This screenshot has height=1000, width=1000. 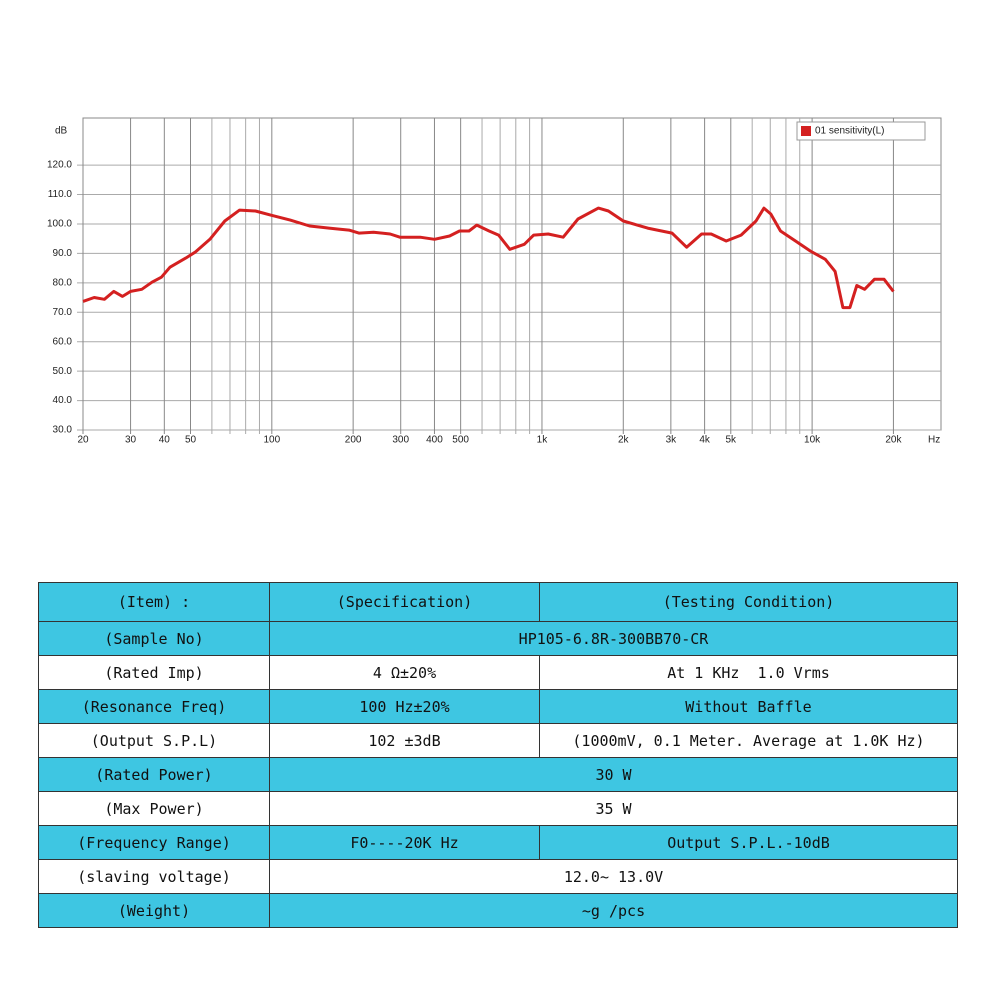 What do you see at coordinates (63, 371) in the screenshot?
I see `y-tick-label: 50.0` at bounding box center [63, 371].